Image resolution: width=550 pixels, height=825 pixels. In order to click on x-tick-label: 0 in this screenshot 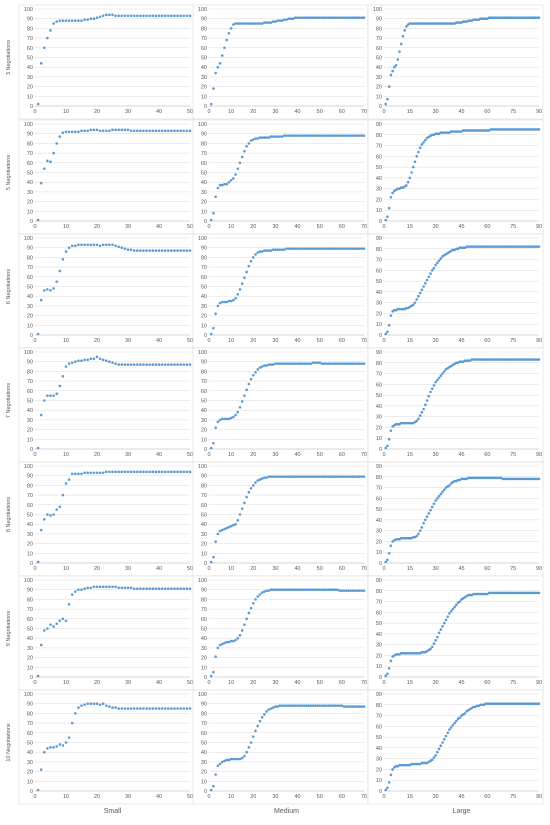, I will do `click(34, 341)`.